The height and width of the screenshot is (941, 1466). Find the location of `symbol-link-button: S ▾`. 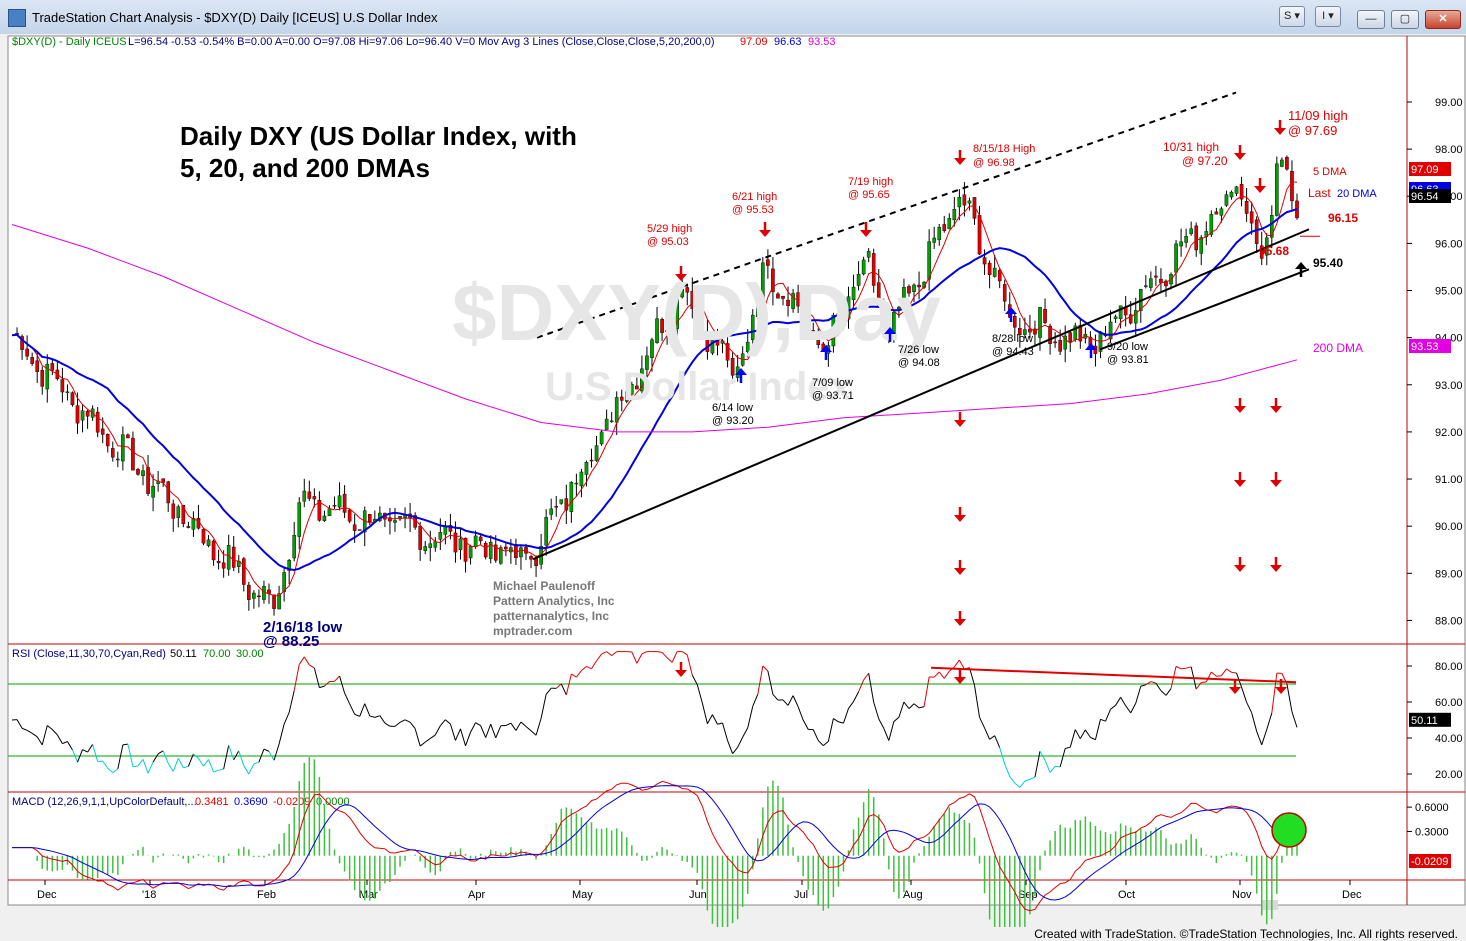

symbol-link-button: S ▾ is located at coordinates (1292, 16).